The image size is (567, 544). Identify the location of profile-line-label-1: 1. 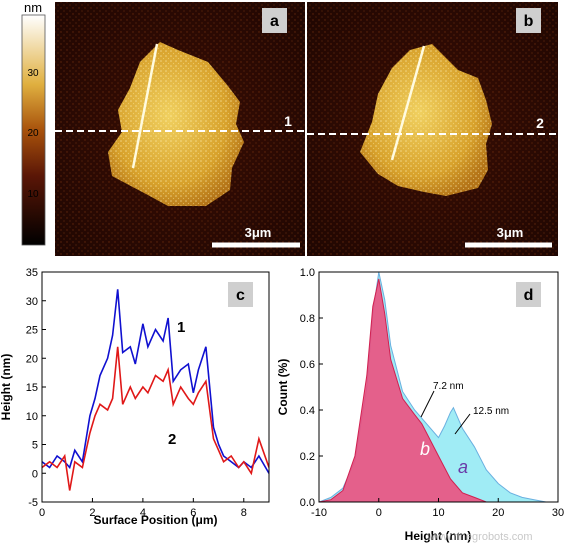
(288, 121).